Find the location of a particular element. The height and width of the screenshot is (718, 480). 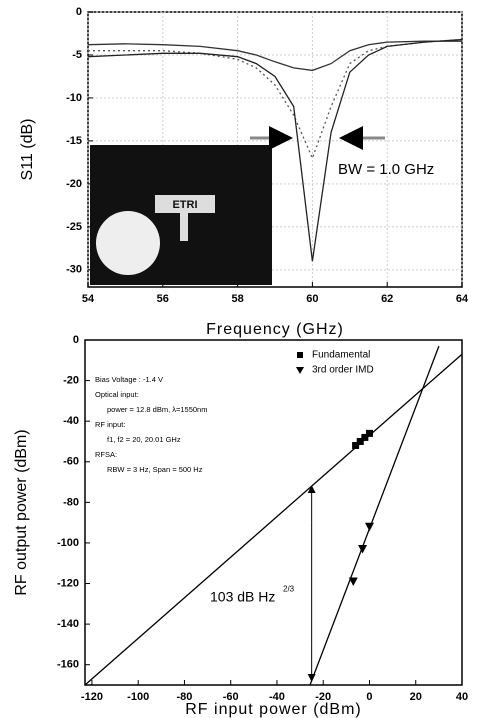

x-tick-label: -20 is located at coordinates (323, 697).